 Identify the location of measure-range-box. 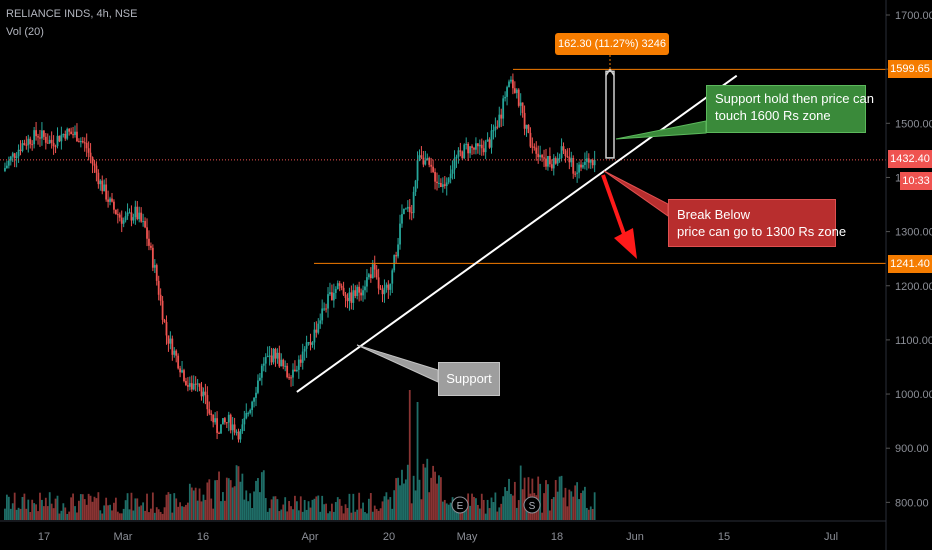
(610, 114).